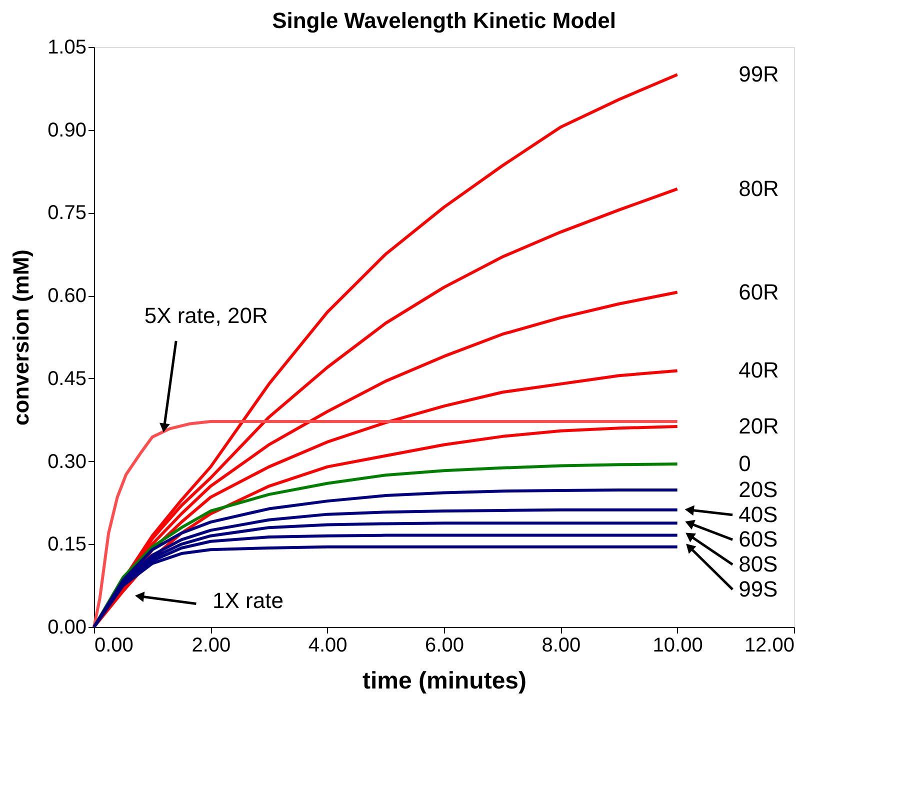  Describe the element at coordinates (328, 645) in the screenshot. I see `x-tick-label: 4.00` at that location.